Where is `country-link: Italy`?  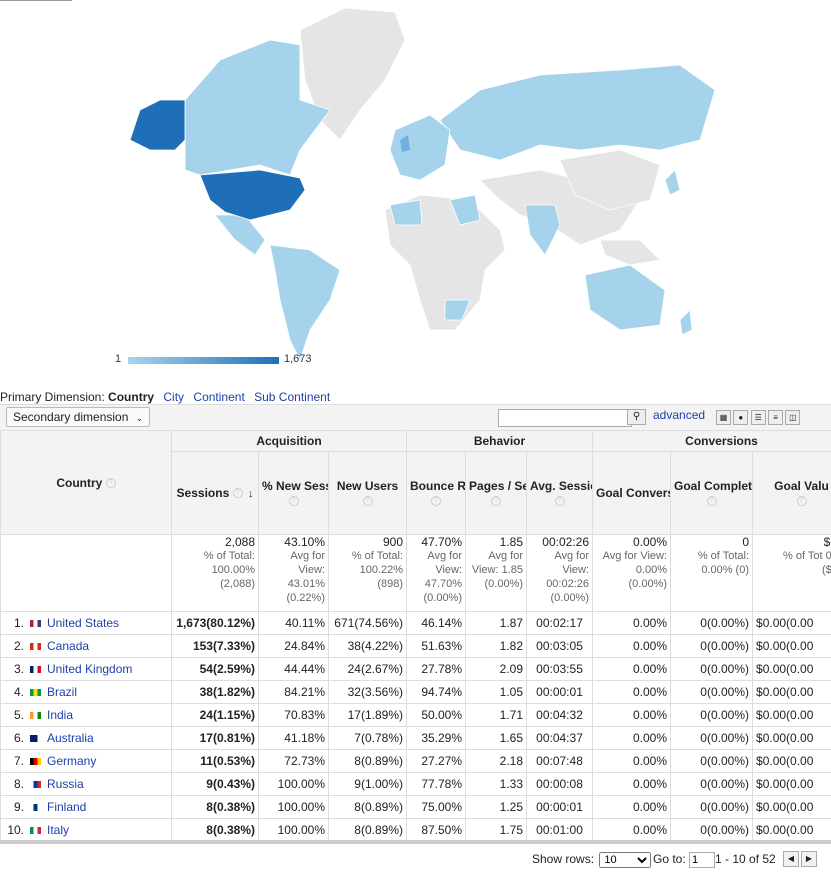
country-link: Italy is located at coordinates (58, 830).